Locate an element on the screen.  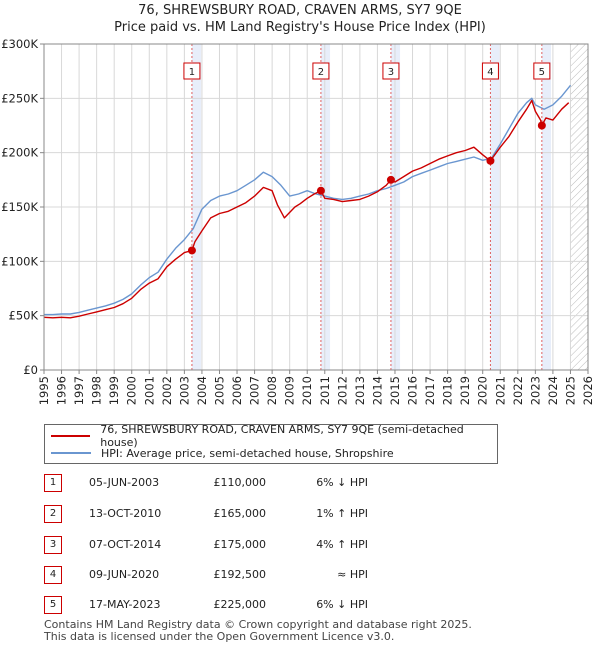
transaction-number: 4 is located at coordinates (53, 575).